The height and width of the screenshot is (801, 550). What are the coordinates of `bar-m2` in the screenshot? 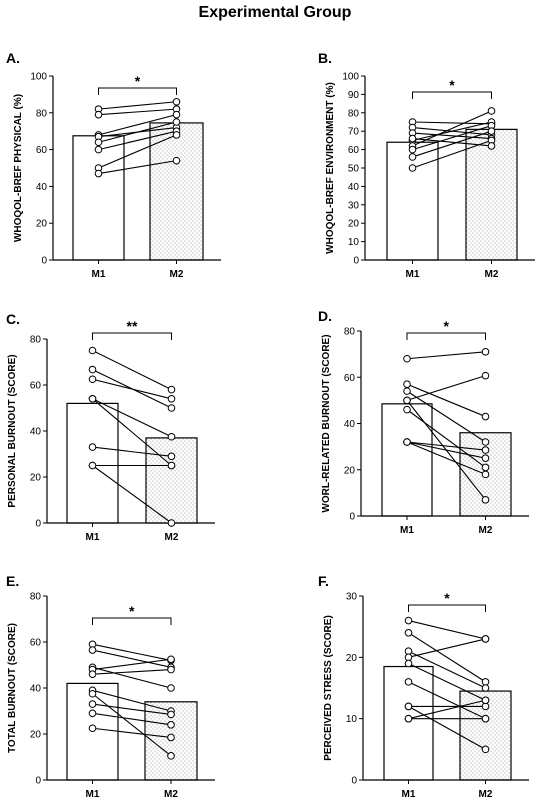 It's located at (176, 191).